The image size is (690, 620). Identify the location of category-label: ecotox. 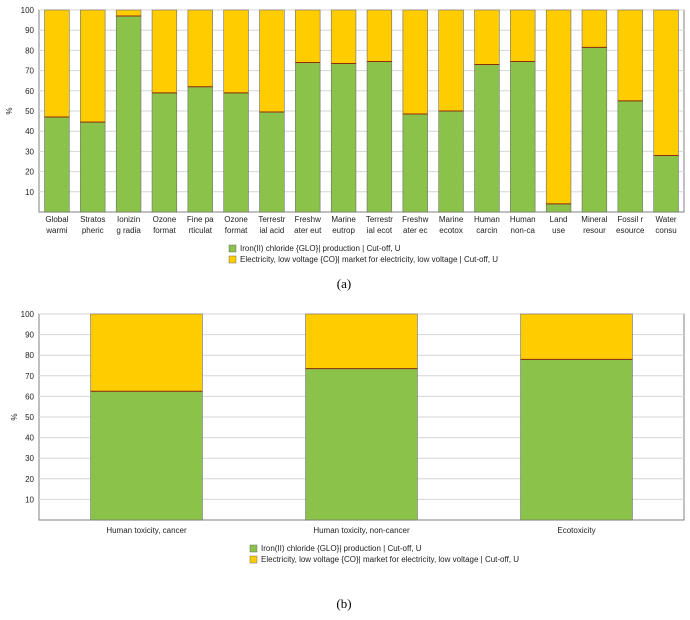
(451, 230).